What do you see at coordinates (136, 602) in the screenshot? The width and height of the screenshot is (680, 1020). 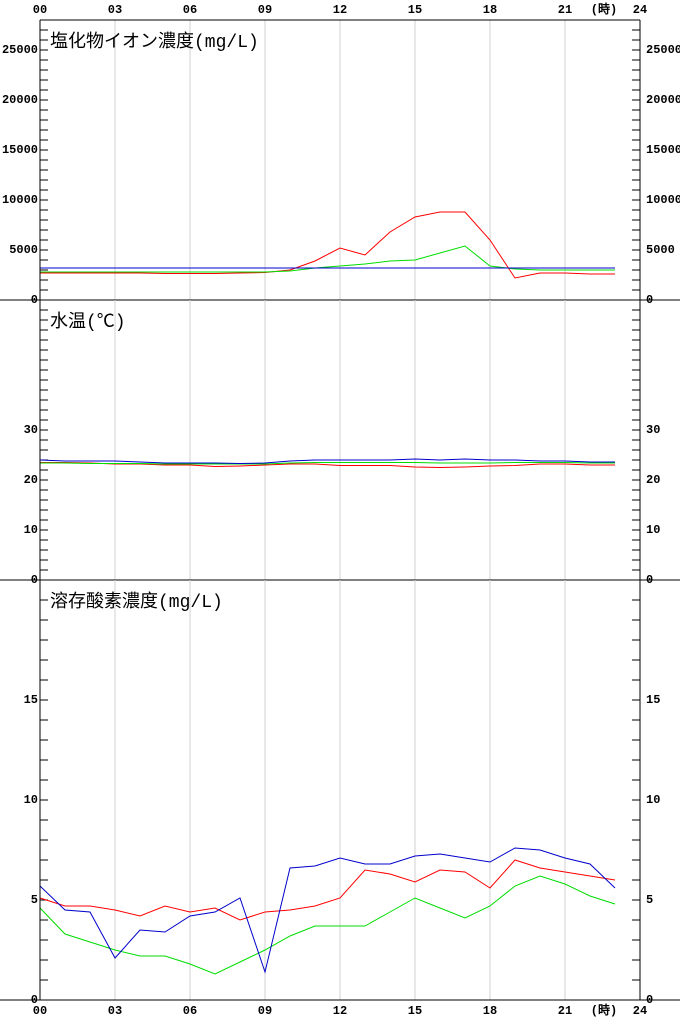 I see `panel-title: 溶存酸素濃度(mg/L)` at bounding box center [136, 602].